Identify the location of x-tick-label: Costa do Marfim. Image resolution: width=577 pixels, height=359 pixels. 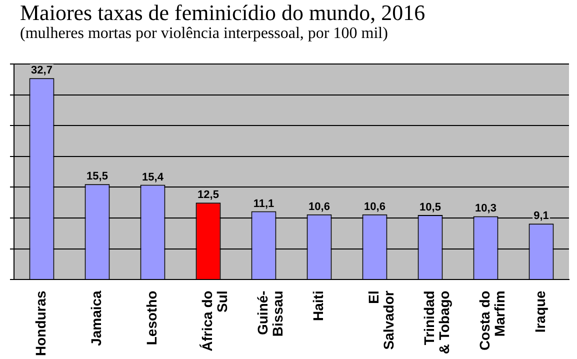
(492, 320).